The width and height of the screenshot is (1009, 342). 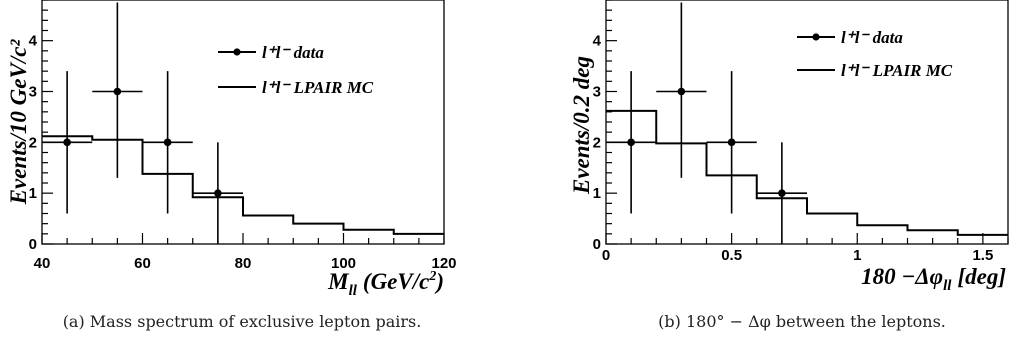 I want to click on x-axis-ticks-a: 40 60 80 100 120, so click(x=245, y=252).